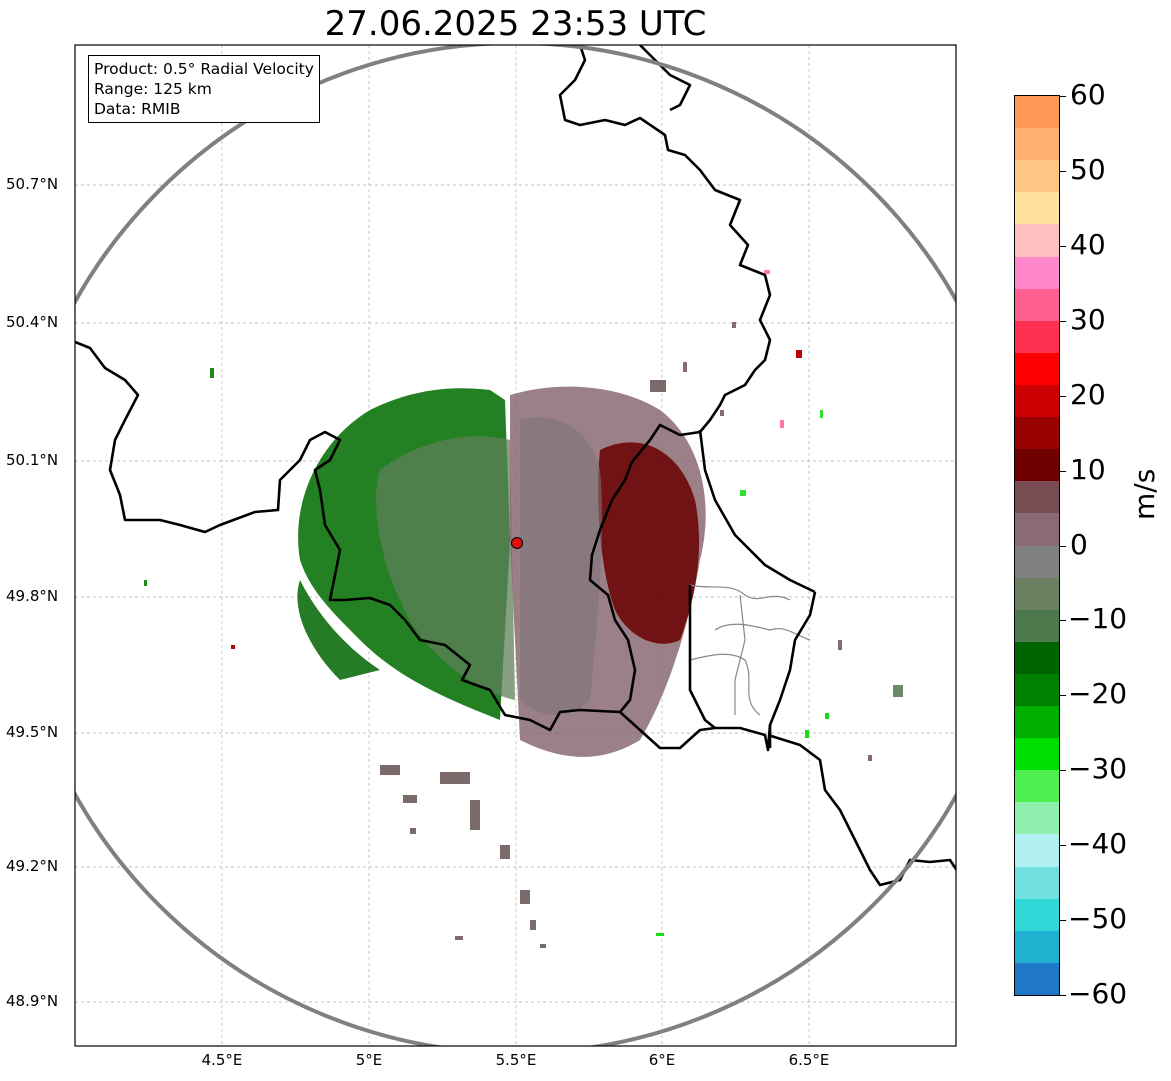  Describe the element at coordinates (1088, 319) in the screenshot. I see `colorbar-tick-label: 30` at that location.